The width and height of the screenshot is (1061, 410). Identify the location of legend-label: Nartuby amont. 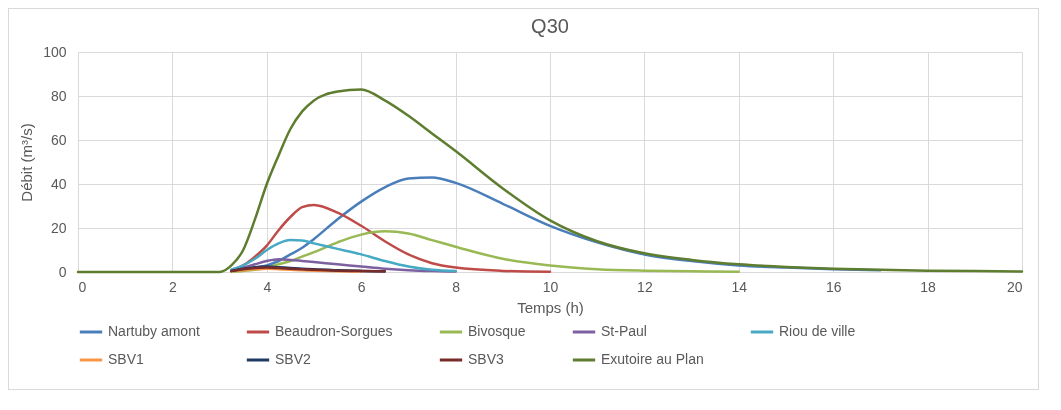
(154, 331).